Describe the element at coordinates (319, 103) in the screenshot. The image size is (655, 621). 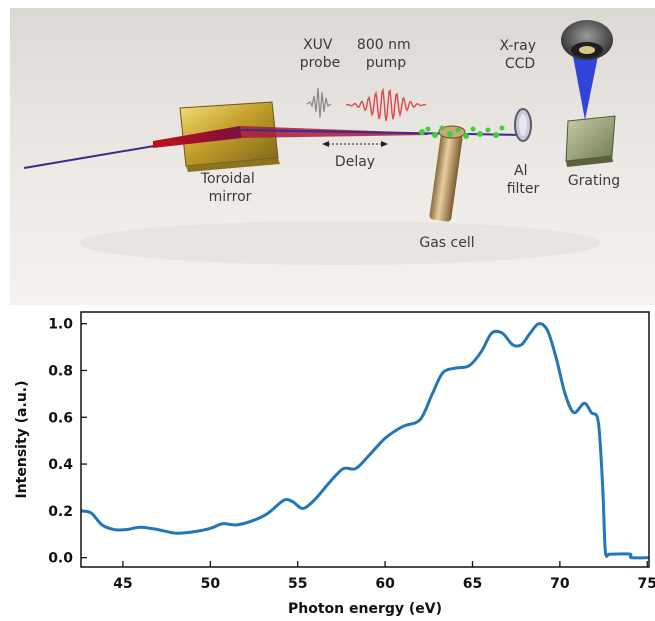
I see `xuv-probe-pulse` at that location.